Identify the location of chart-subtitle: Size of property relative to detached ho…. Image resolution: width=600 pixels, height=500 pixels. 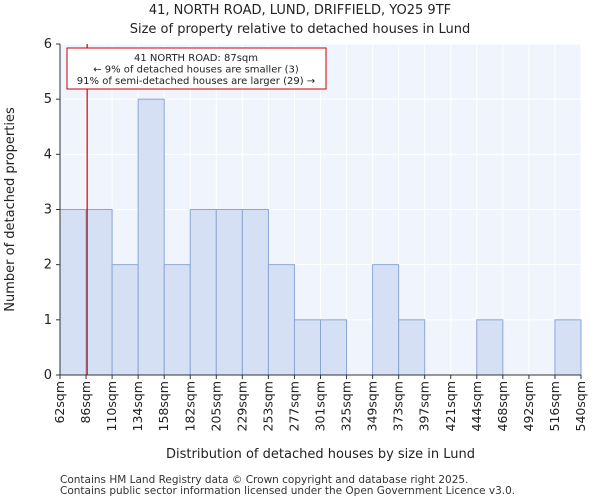
(300, 29).